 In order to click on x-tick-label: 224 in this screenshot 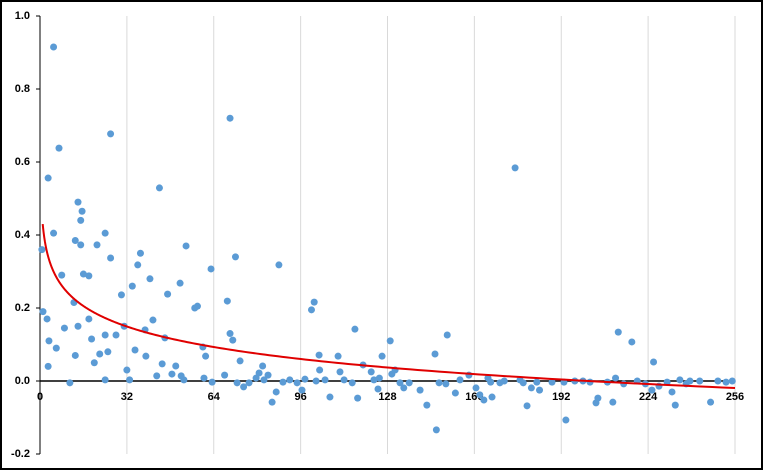, I will do `click(648, 397)`.